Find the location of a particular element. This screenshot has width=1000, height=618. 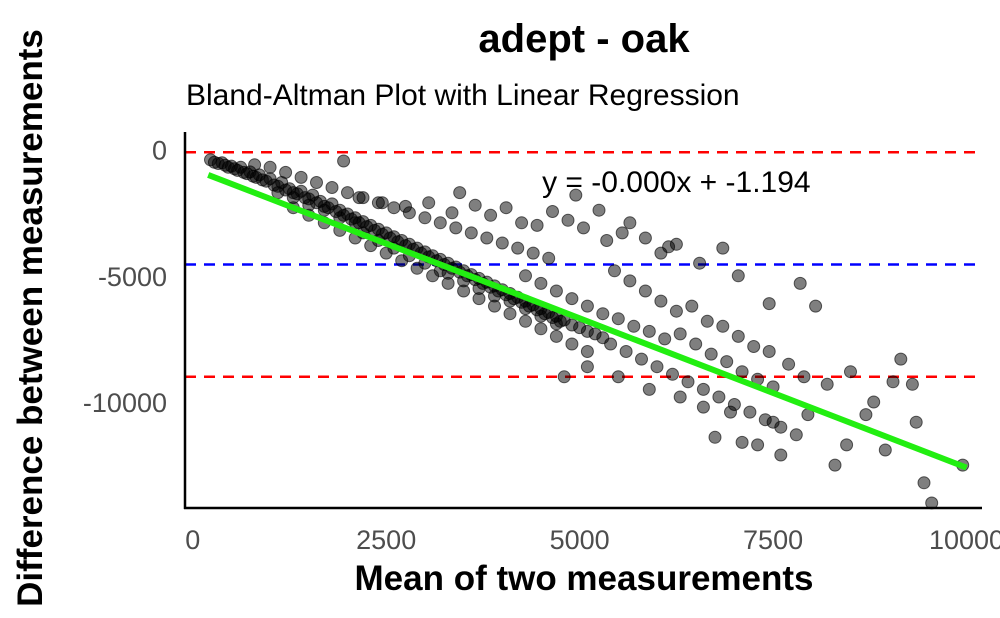

x-tick-label-1: 2500 is located at coordinates (386, 540).